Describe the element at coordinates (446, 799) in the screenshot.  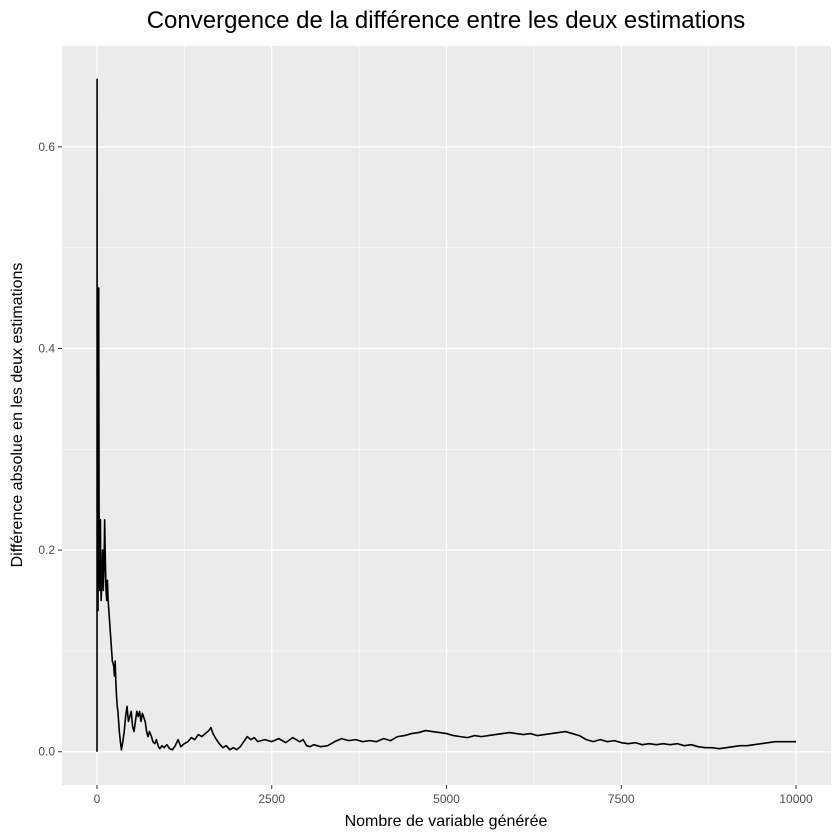
I see `x-tick-label: 5000` at that location.